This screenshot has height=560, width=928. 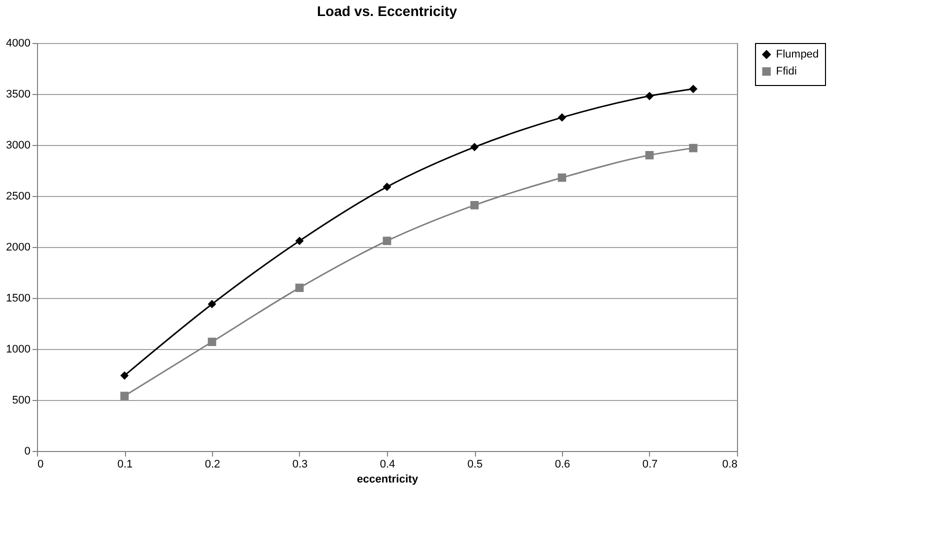 I want to click on y-tick-label: 2500, so click(x=18, y=196).